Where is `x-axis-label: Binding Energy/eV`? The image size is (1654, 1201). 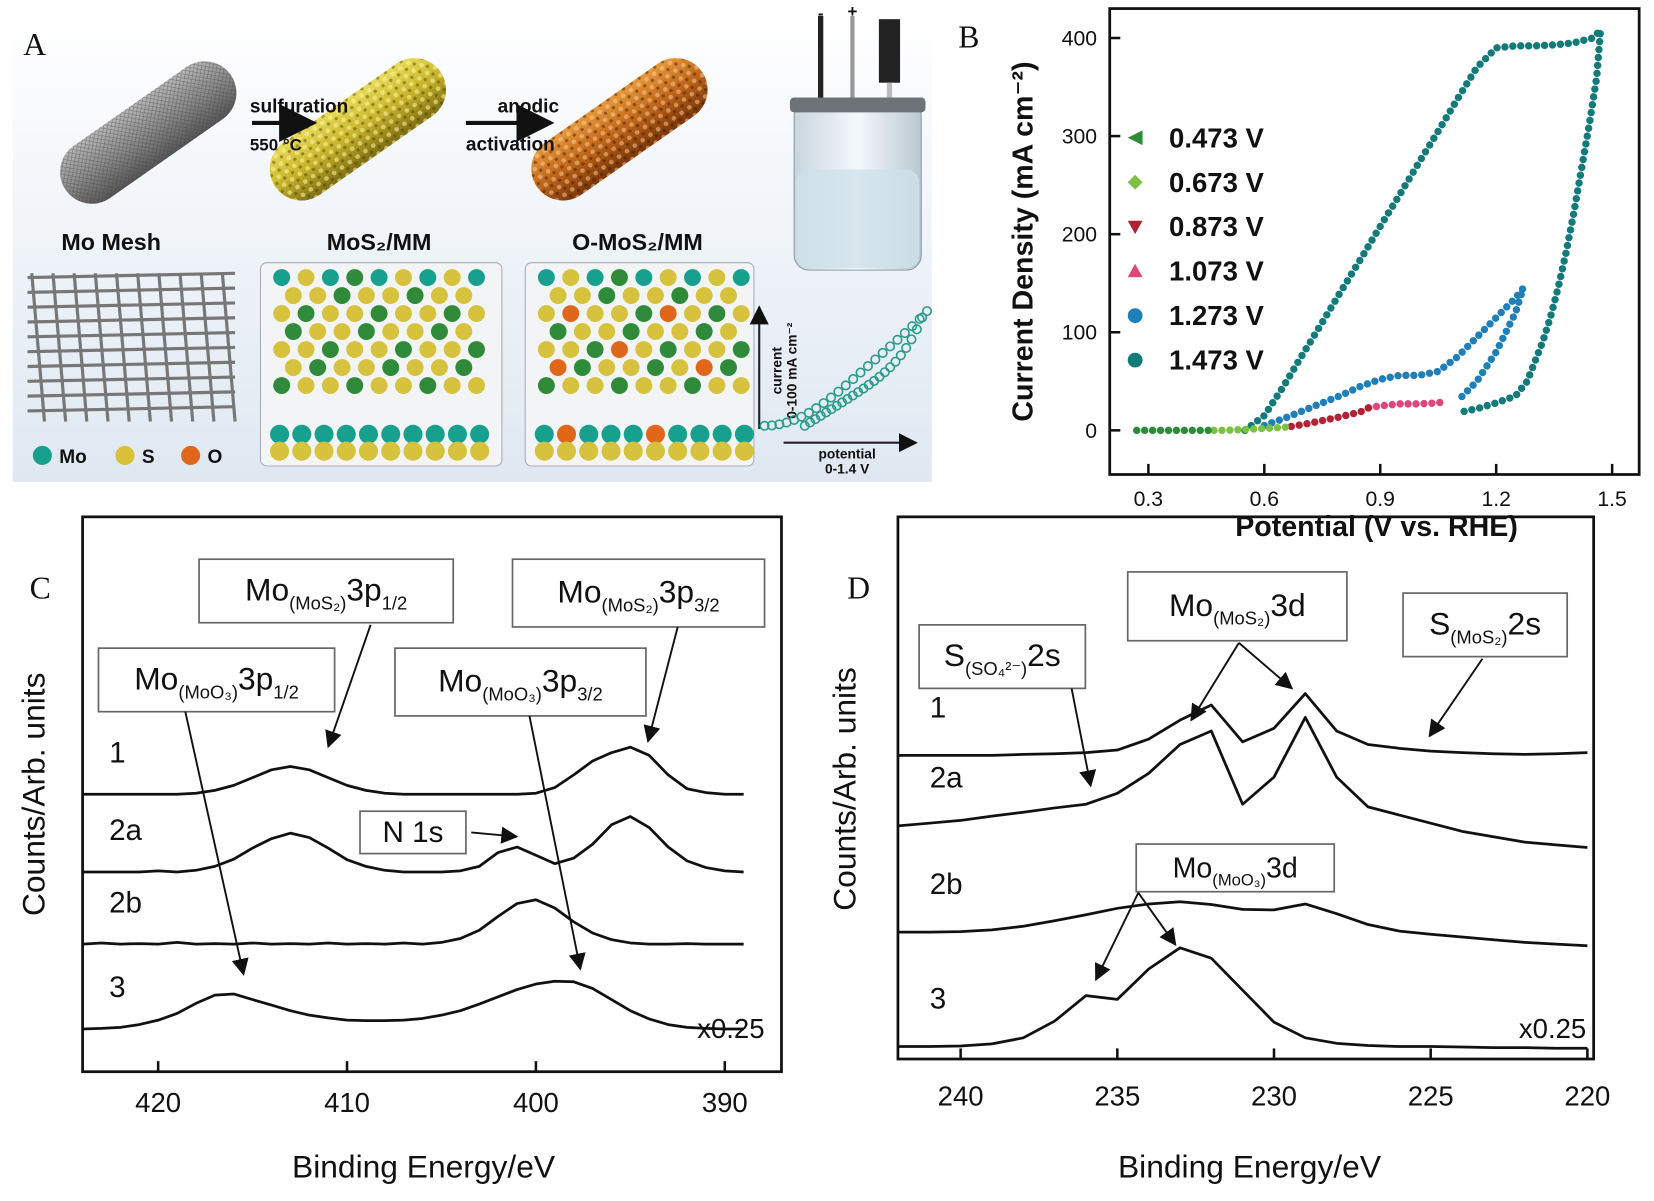 x-axis-label: Binding Energy/eV is located at coordinates (424, 1167).